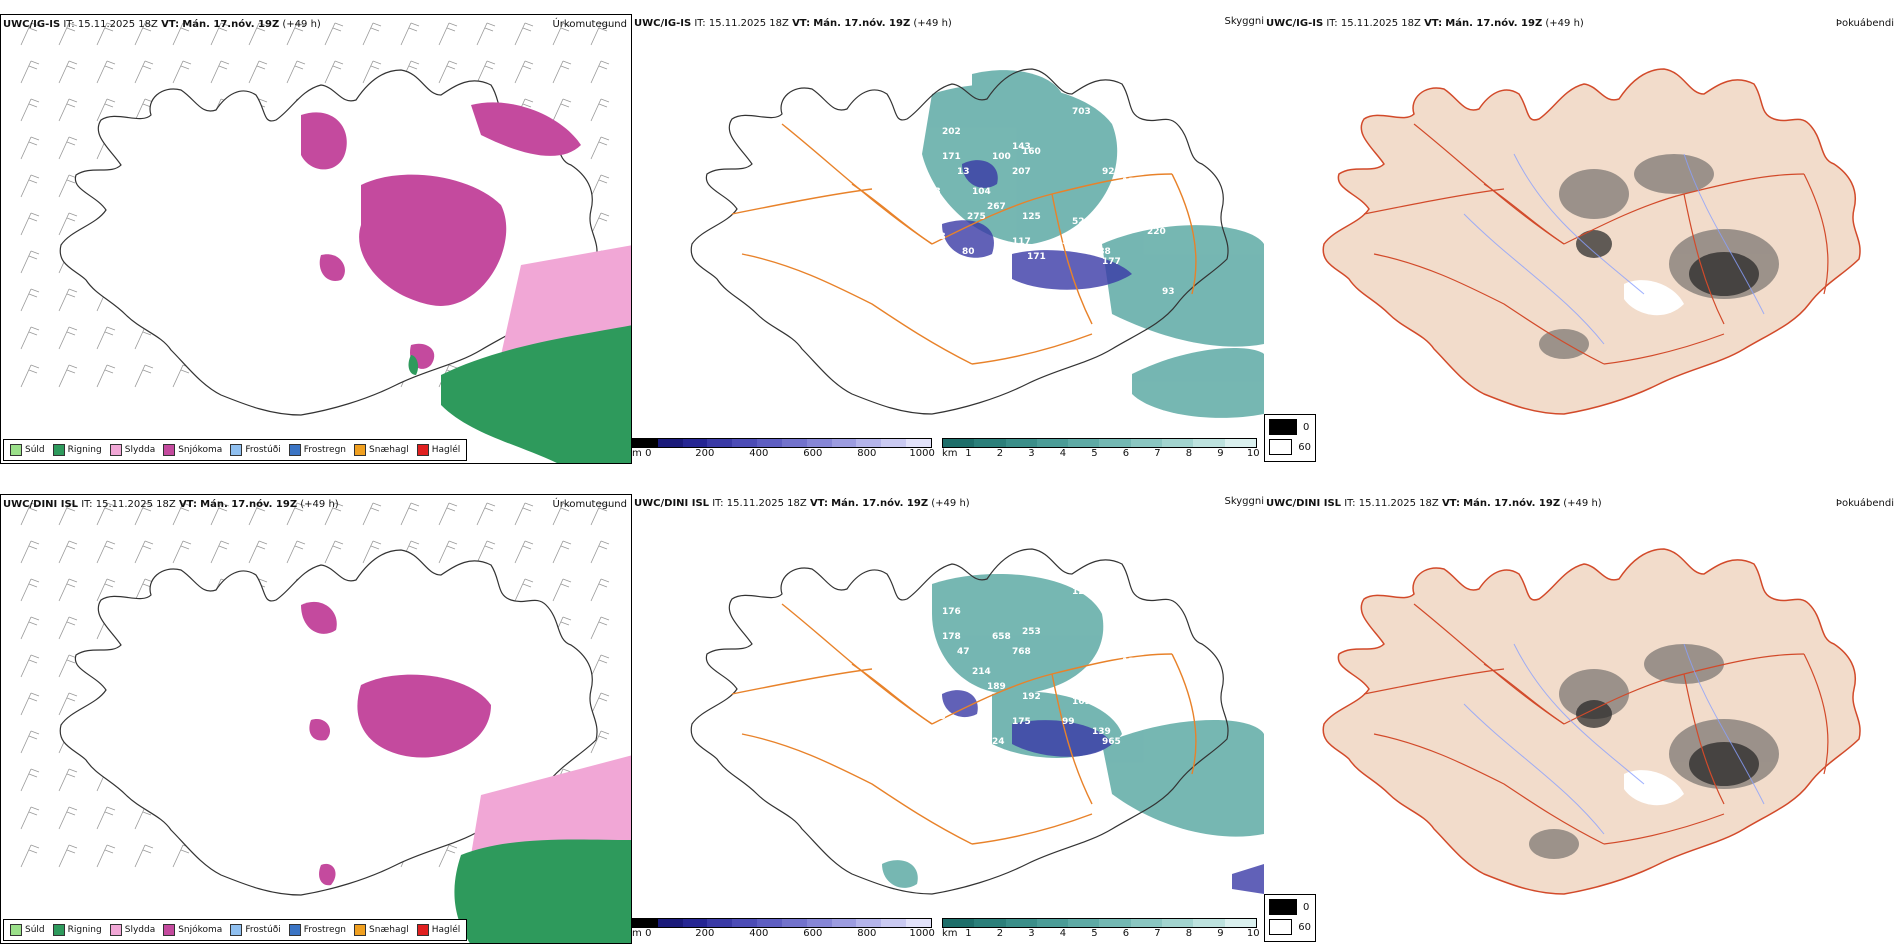  What do you see at coordinates (1108, 172) in the screenshot?
I see `cloud-base-label: 92` at bounding box center [1108, 172].